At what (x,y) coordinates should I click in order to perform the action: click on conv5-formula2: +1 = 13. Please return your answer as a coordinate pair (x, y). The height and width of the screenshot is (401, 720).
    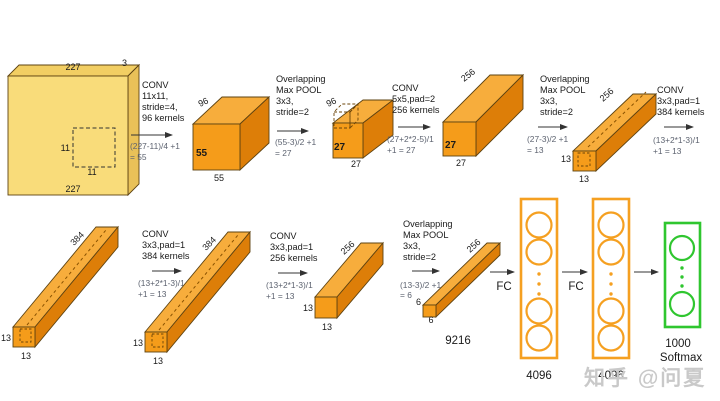
    Looking at the image, I should click on (280, 296).